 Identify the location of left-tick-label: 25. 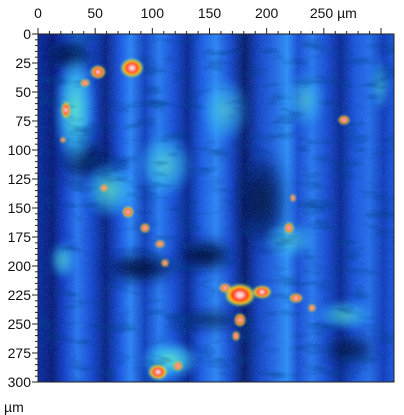
(23, 63).